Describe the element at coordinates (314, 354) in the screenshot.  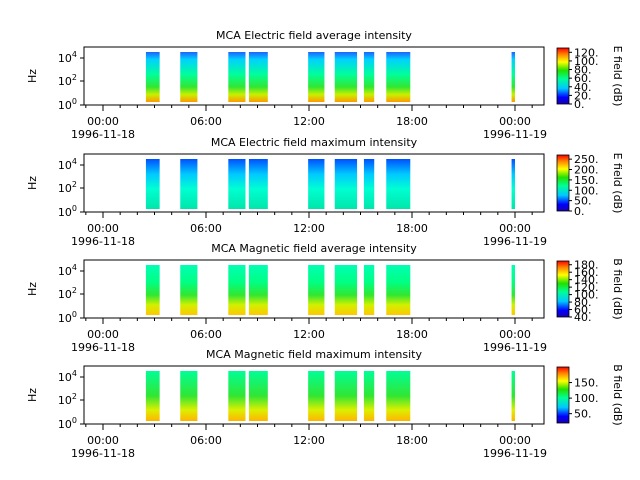
I see `panel-title: MCA Magnetic field maximum intensity` at that location.